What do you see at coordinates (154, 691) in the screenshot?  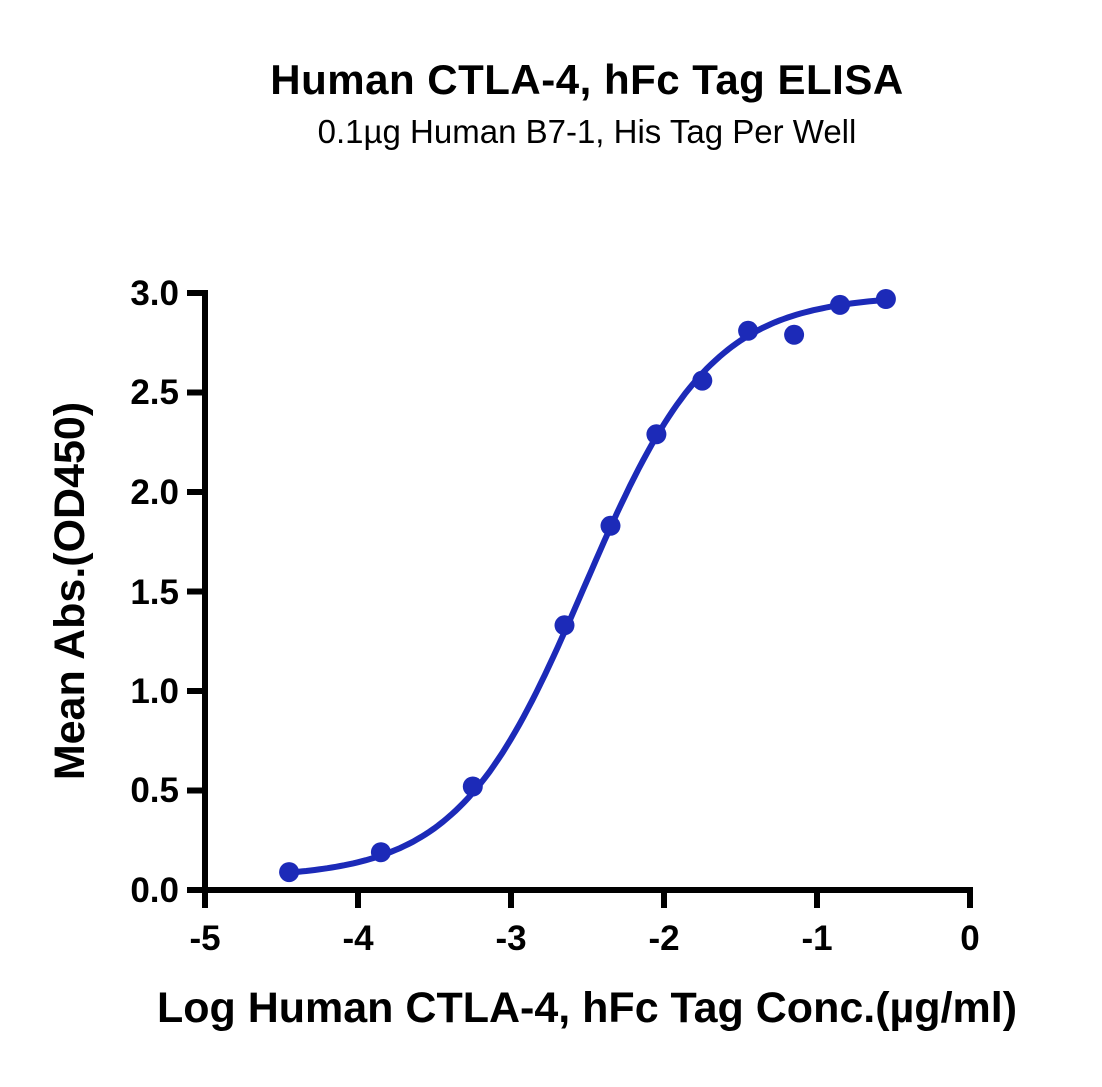 I see `y-tick-label: 1.0` at bounding box center [154, 691].